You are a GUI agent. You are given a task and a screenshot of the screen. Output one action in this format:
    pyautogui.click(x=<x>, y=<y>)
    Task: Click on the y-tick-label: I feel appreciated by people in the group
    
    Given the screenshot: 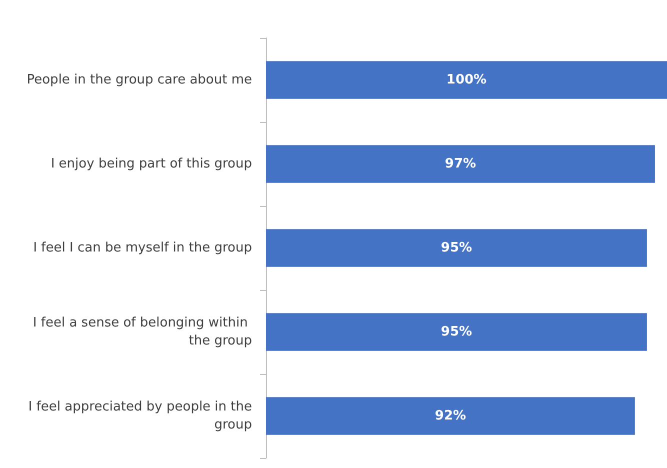 What is the action you would take?
    pyautogui.click(x=140, y=416)
    